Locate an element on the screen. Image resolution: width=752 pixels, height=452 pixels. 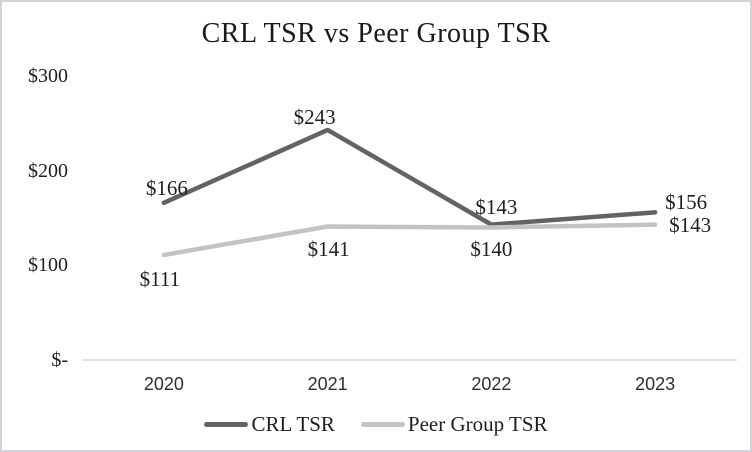
y-tick-200: $200 is located at coordinates (48, 170).